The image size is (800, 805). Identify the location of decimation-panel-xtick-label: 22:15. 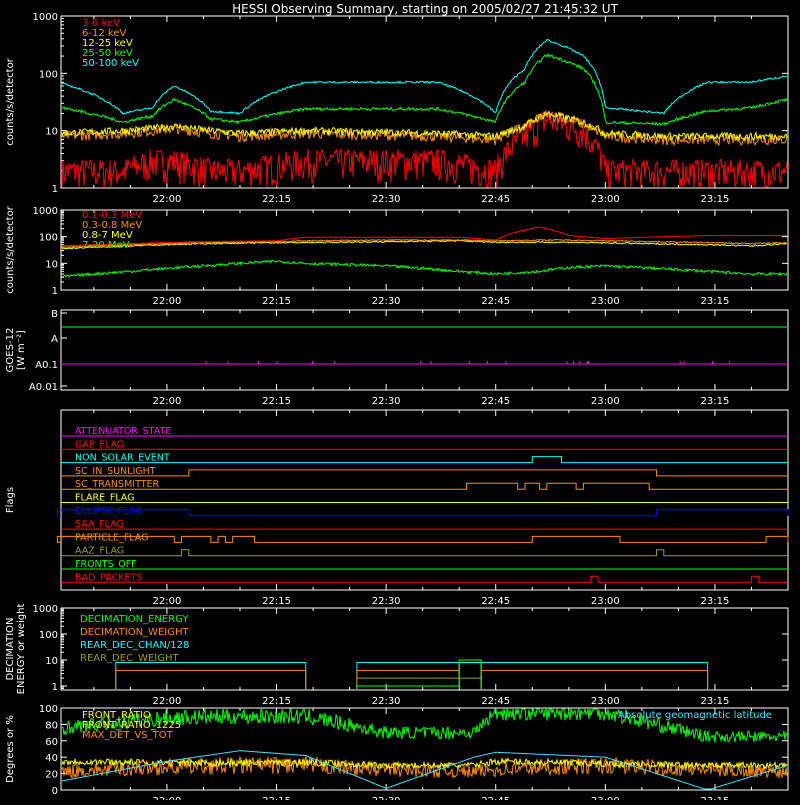
(276, 701).